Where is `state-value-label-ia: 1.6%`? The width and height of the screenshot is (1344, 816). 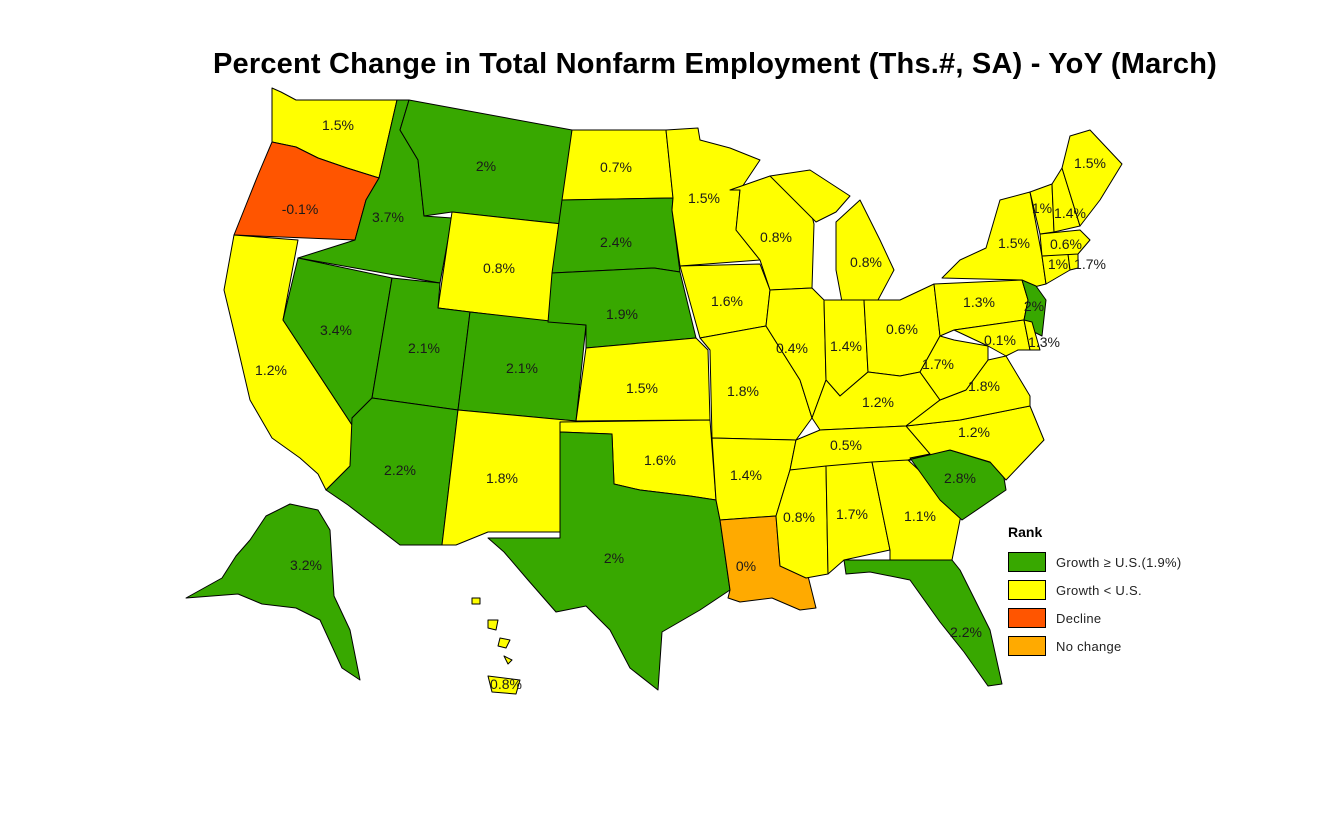 state-value-label-ia: 1.6% is located at coordinates (727, 301).